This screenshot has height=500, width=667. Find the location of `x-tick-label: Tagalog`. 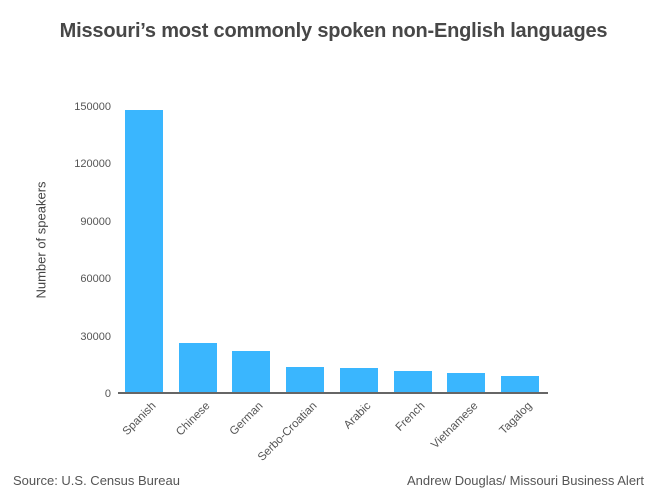

x-tick-label: Tagalog is located at coordinates (516, 418).